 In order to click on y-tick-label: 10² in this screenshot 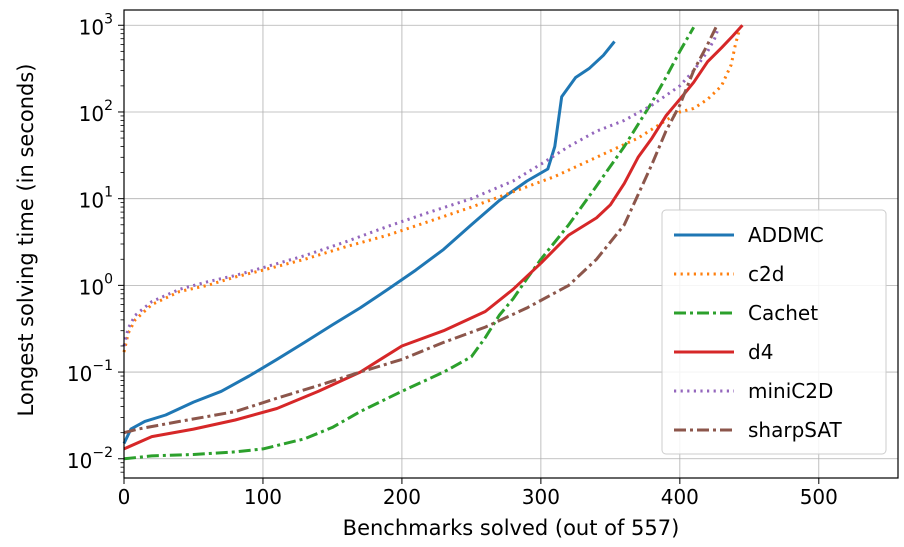, I will do `click(96, 112)`.